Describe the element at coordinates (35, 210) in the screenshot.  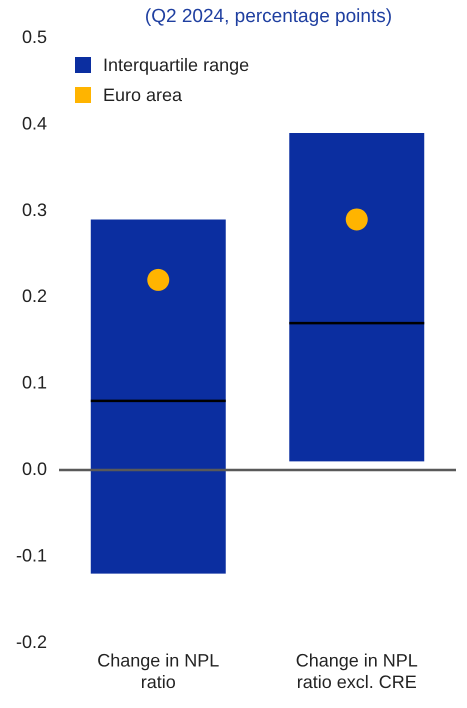
I see `y-tick-label: 0.3` at that location.